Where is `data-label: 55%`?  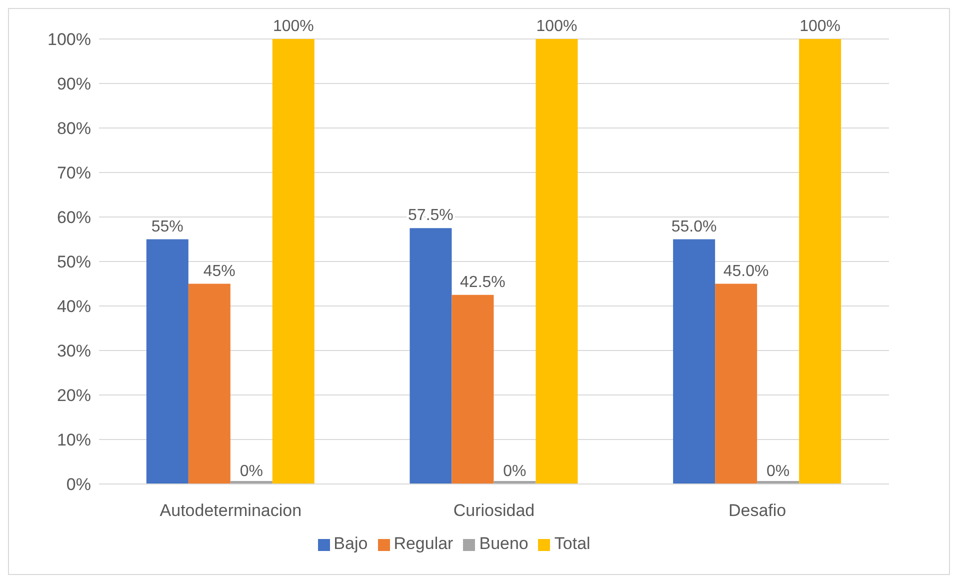 data-label: 55% is located at coordinates (167, 227).